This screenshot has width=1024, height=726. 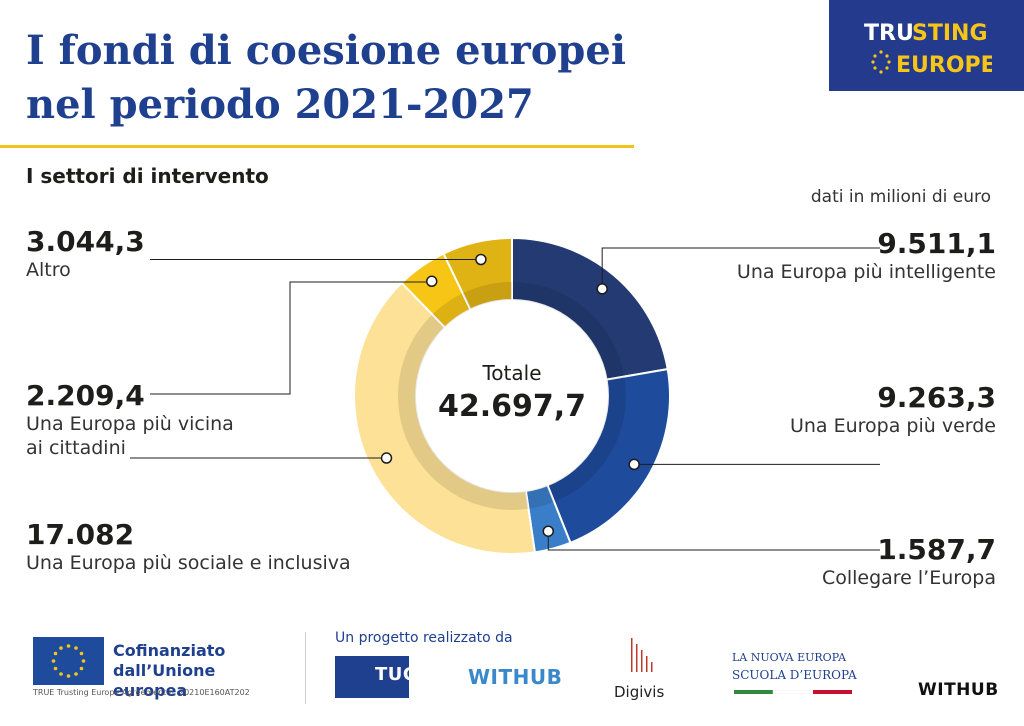 What do you see at coordinates (889, 33) in the screenshot?
I see `svg-text: TRU` at bounding box center [889, 33].